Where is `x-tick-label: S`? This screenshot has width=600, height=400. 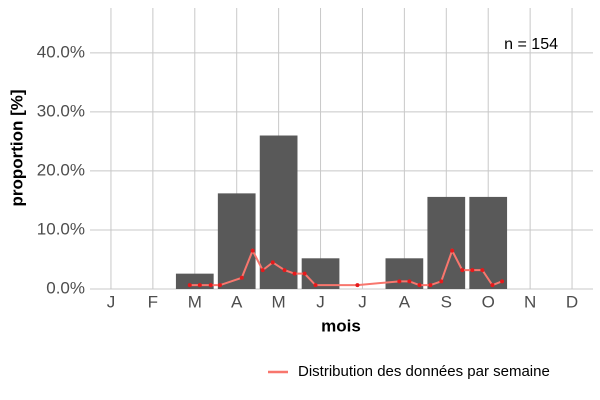 x-tick-label: S is located at coordinates (446, 301).